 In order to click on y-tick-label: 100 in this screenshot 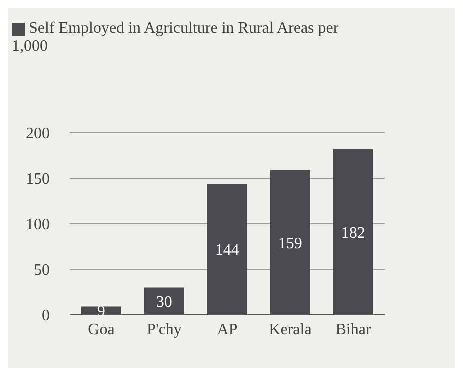, I will do `click(38, 225)`.